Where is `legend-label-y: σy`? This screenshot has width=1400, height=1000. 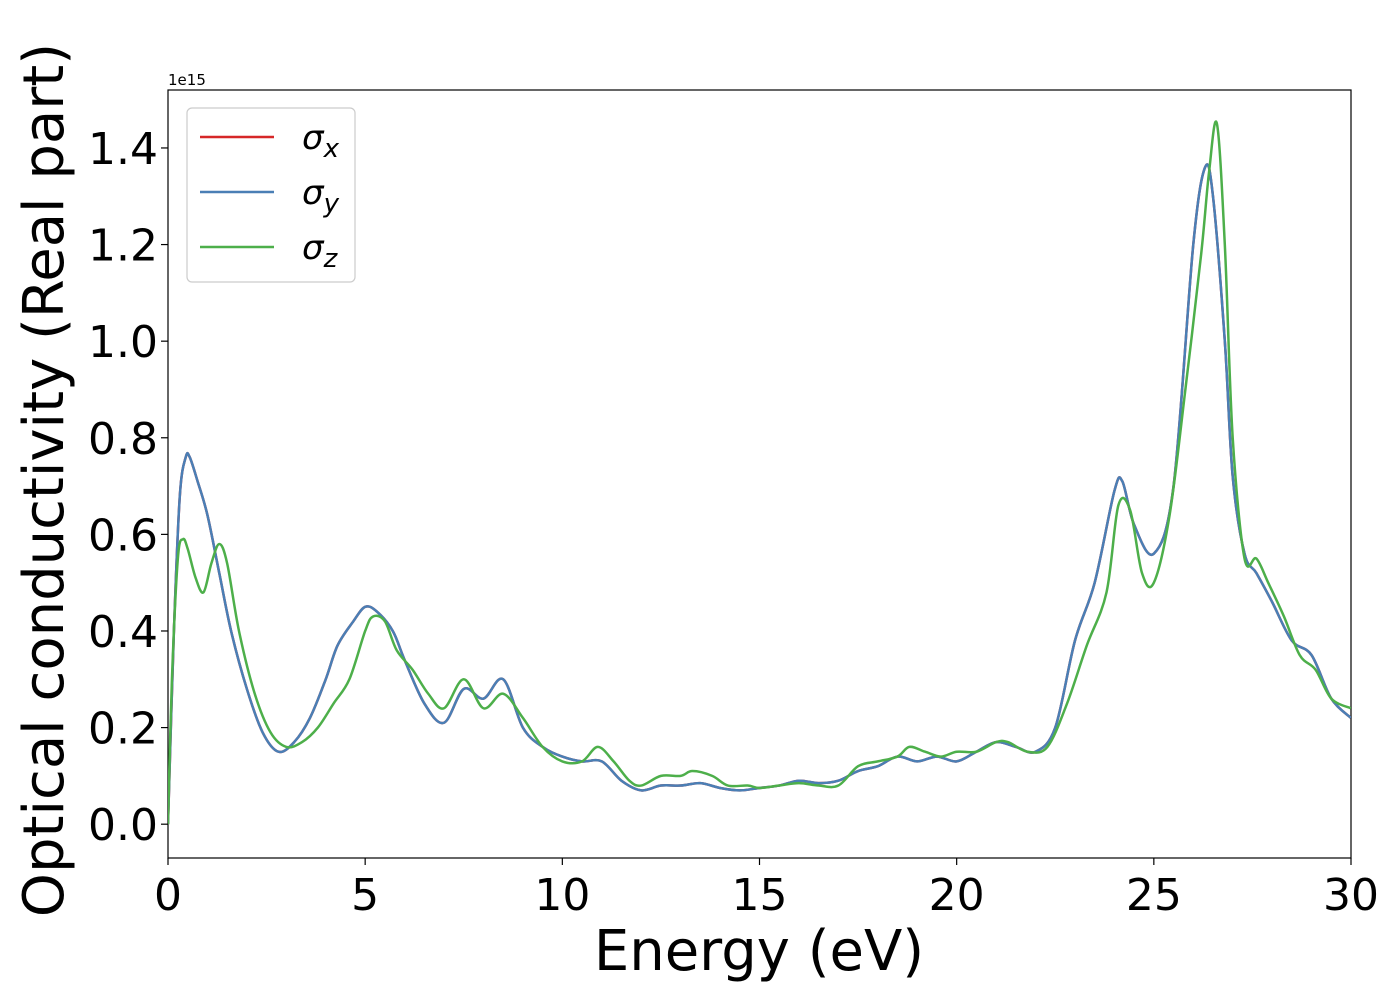
legend-label-y: σy is located at coordinates (321, 196).